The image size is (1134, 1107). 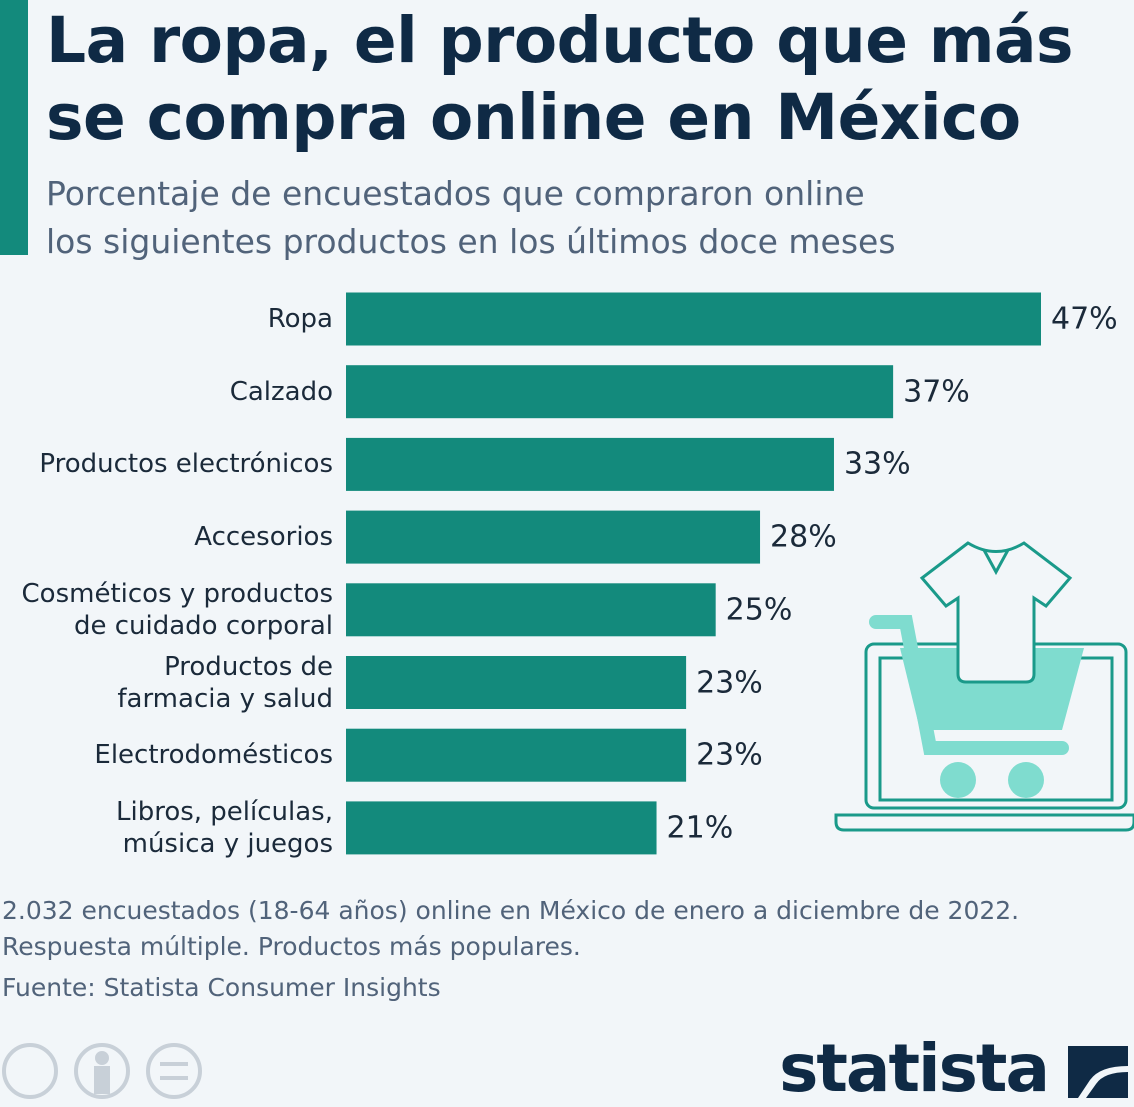 I want to click on category-label: Calzado, so click(x=281, y=391).